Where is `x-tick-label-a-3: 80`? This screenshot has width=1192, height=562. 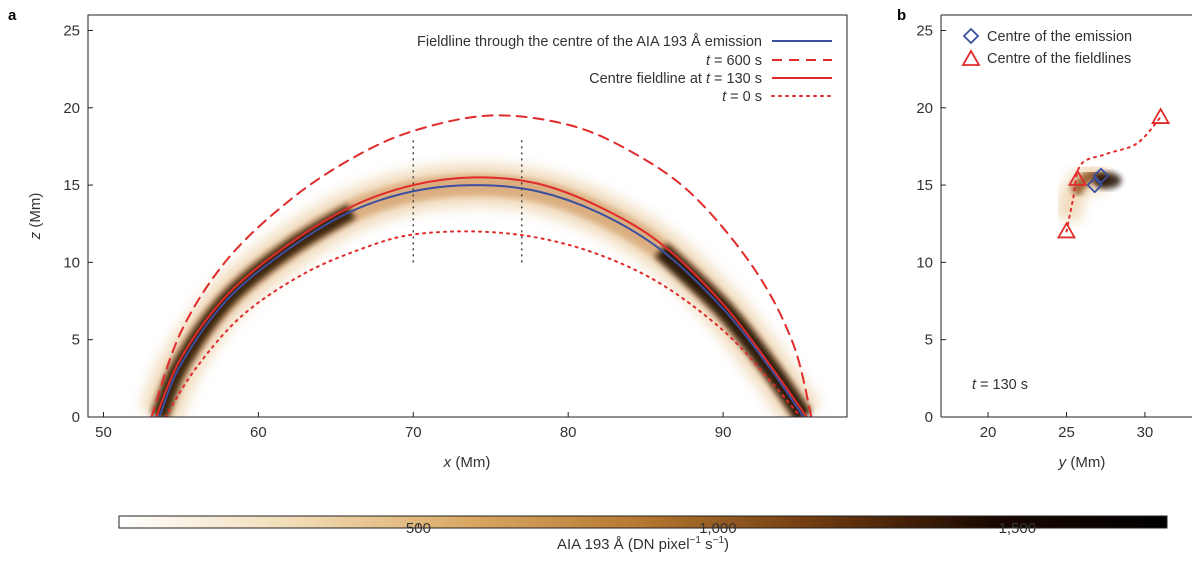 x-tick-label-a-3: 80 is located at coordinates (568, 432).